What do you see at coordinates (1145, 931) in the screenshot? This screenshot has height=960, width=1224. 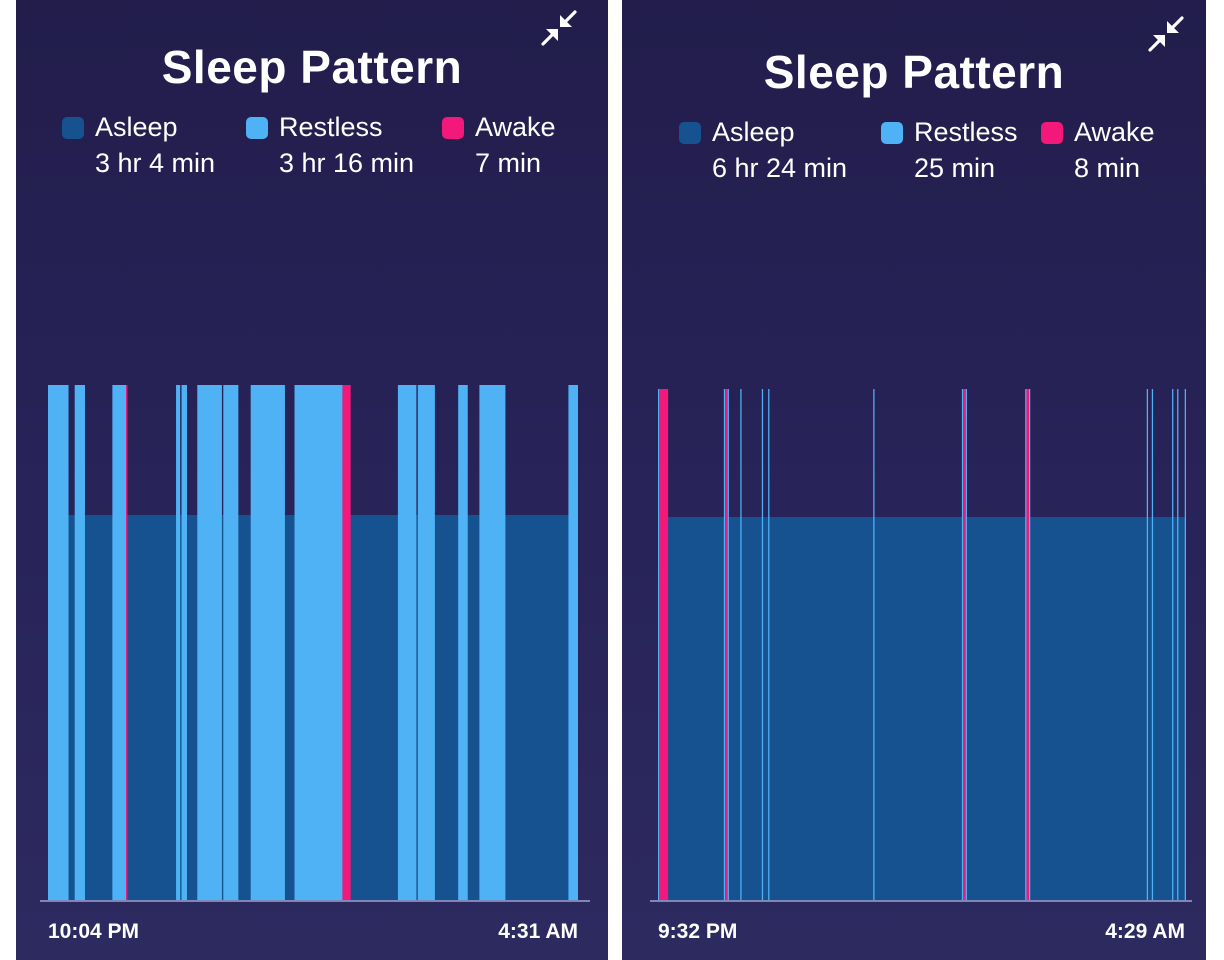 I see `end-time-label: 4:29 AM` at bounding box center [1145, 931].